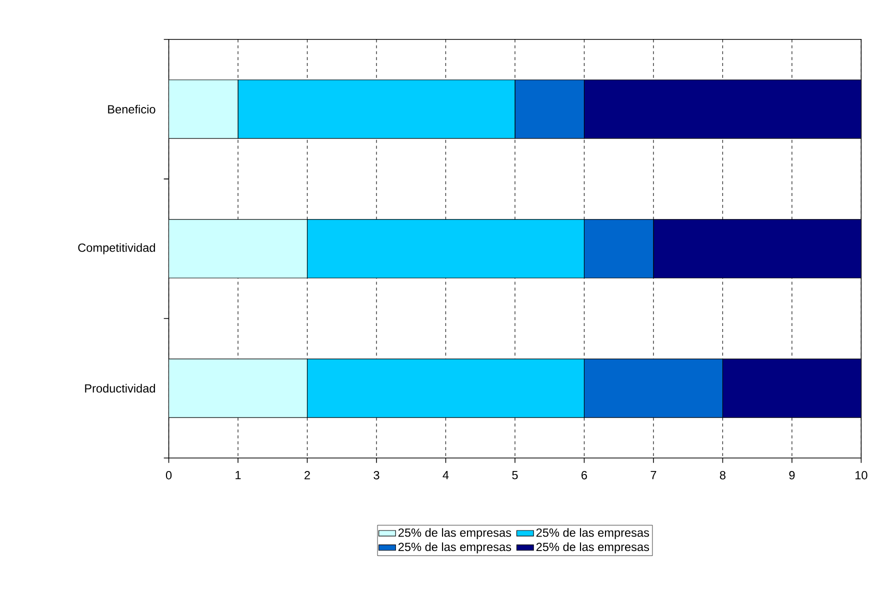 This screenshot has width=873, height=589. Describe the element at coordinates (515, 475) in the screenshot. I see `x-tick-label: 5` at that location.